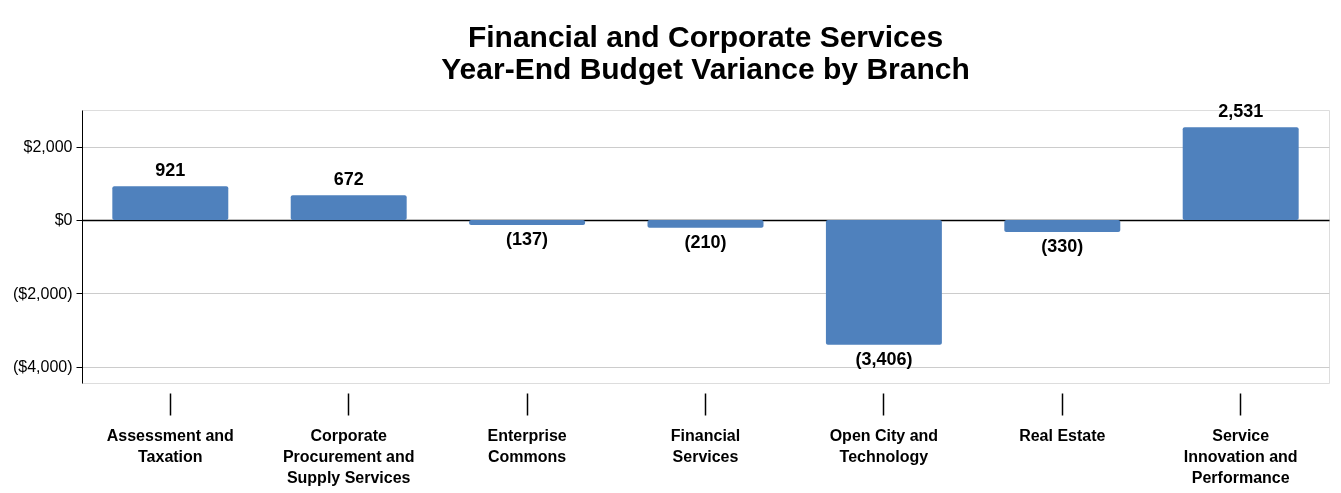 The image size is (1341, 493). What do you see at coordinates (705, 69) in the screenshot?
I see `text: Year-End Budget Variance by Branch` at bounding box center [705, 69].